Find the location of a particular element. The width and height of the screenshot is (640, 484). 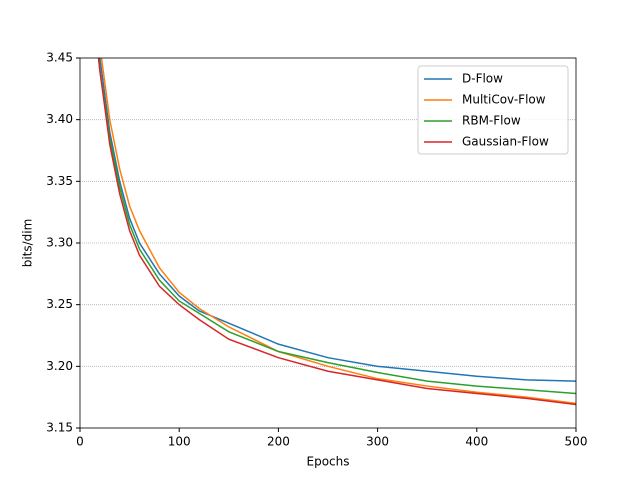

y-tick-label: 3.25 is located at coordinates (59, 304).